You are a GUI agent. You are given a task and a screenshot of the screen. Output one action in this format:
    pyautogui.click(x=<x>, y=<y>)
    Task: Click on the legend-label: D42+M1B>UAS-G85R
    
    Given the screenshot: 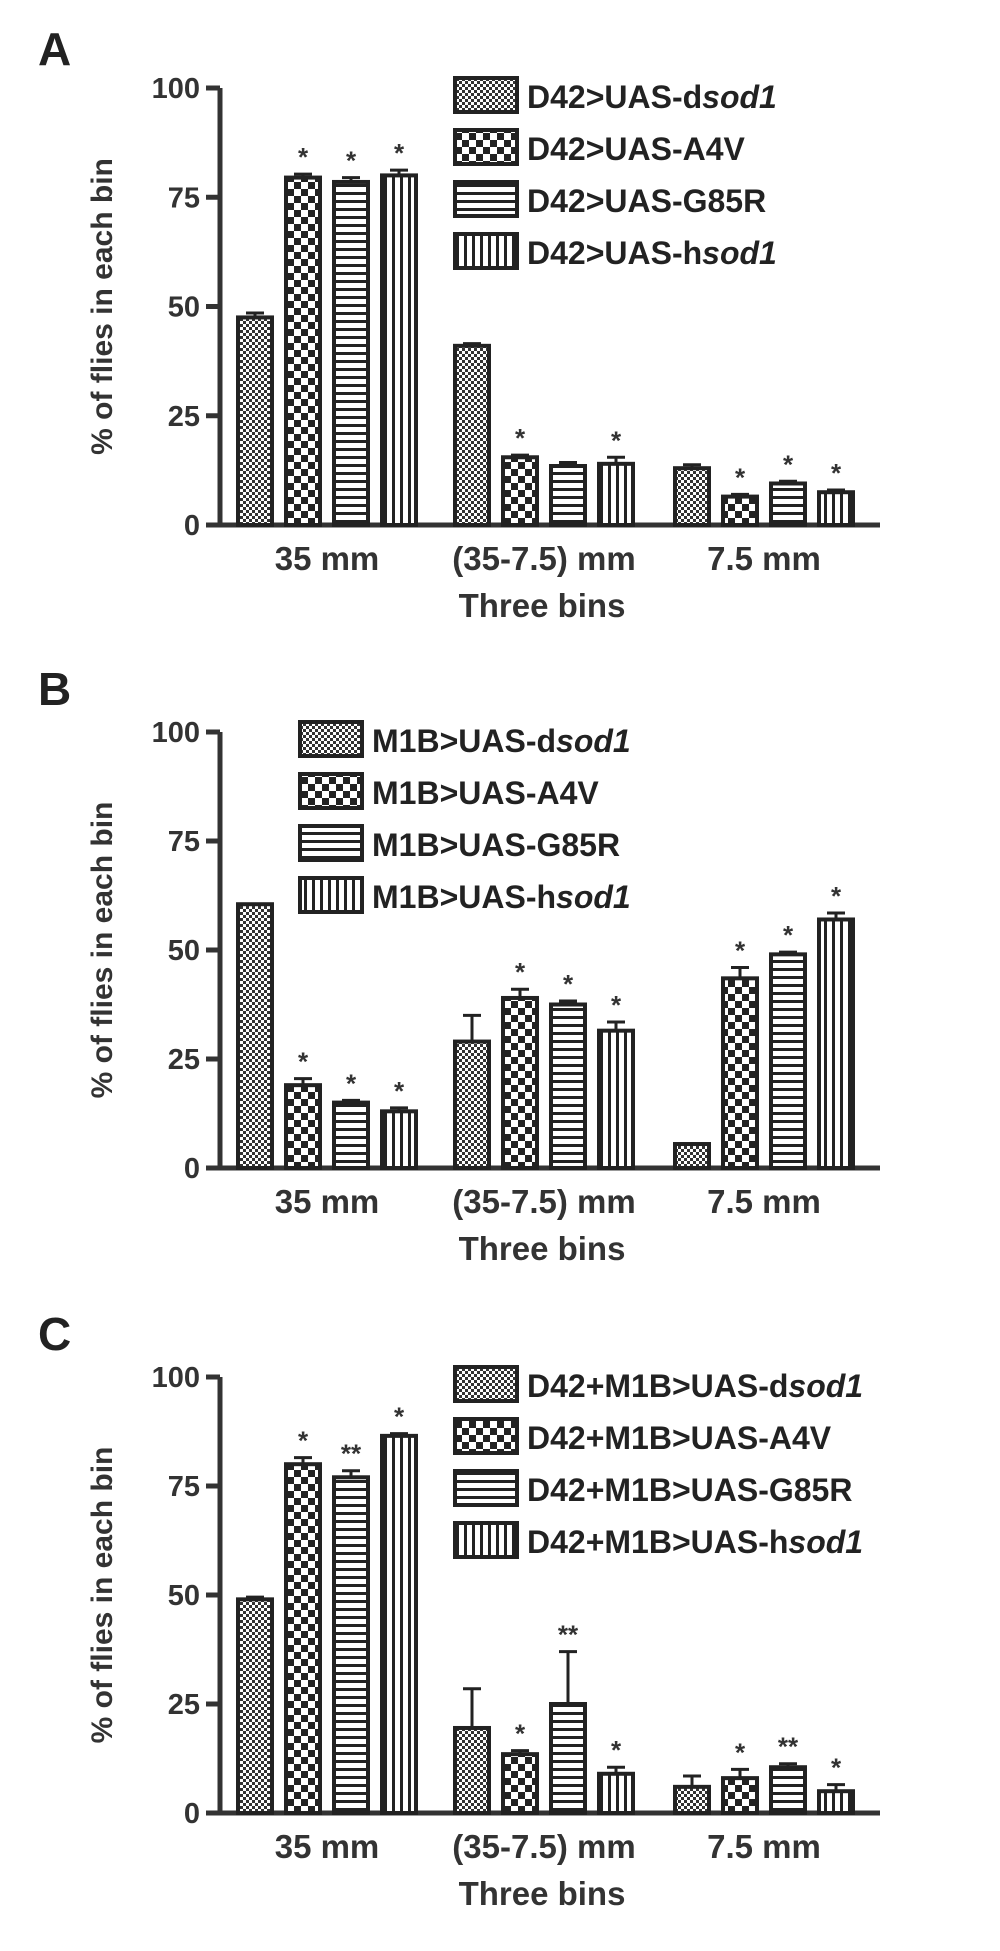 What is the action you would take?
    pyautogui.click(x=689, y=1490)
    